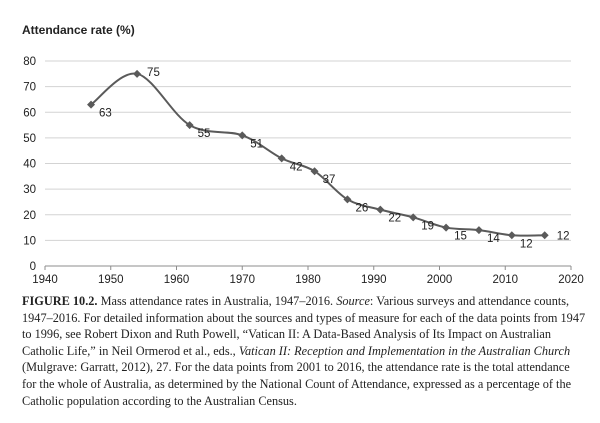 Image resolution: width=600 pixels, height=423 pixels. What do you see at coordinates (204, 134) in the screenshot?
I see `data-label: 55` at bounding box center [204, 134].